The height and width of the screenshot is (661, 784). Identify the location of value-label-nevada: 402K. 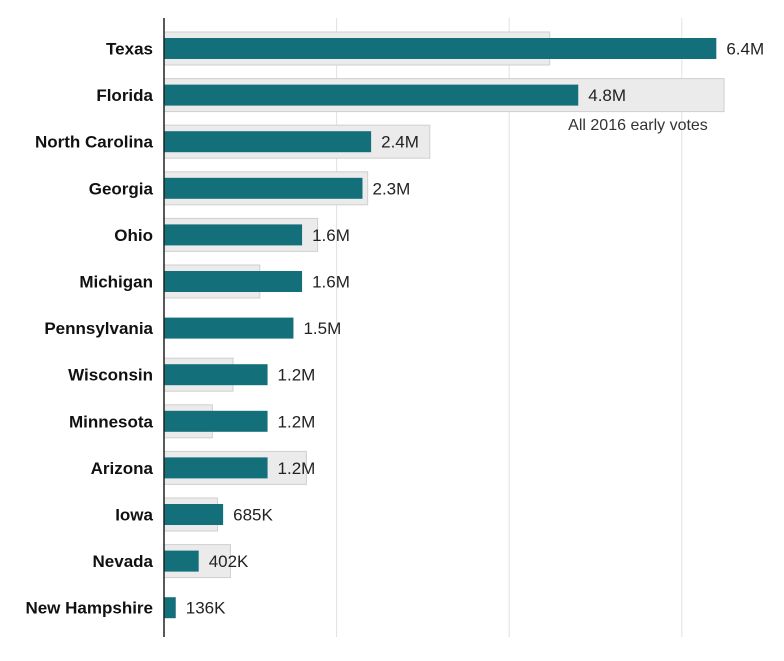
(229, 561).